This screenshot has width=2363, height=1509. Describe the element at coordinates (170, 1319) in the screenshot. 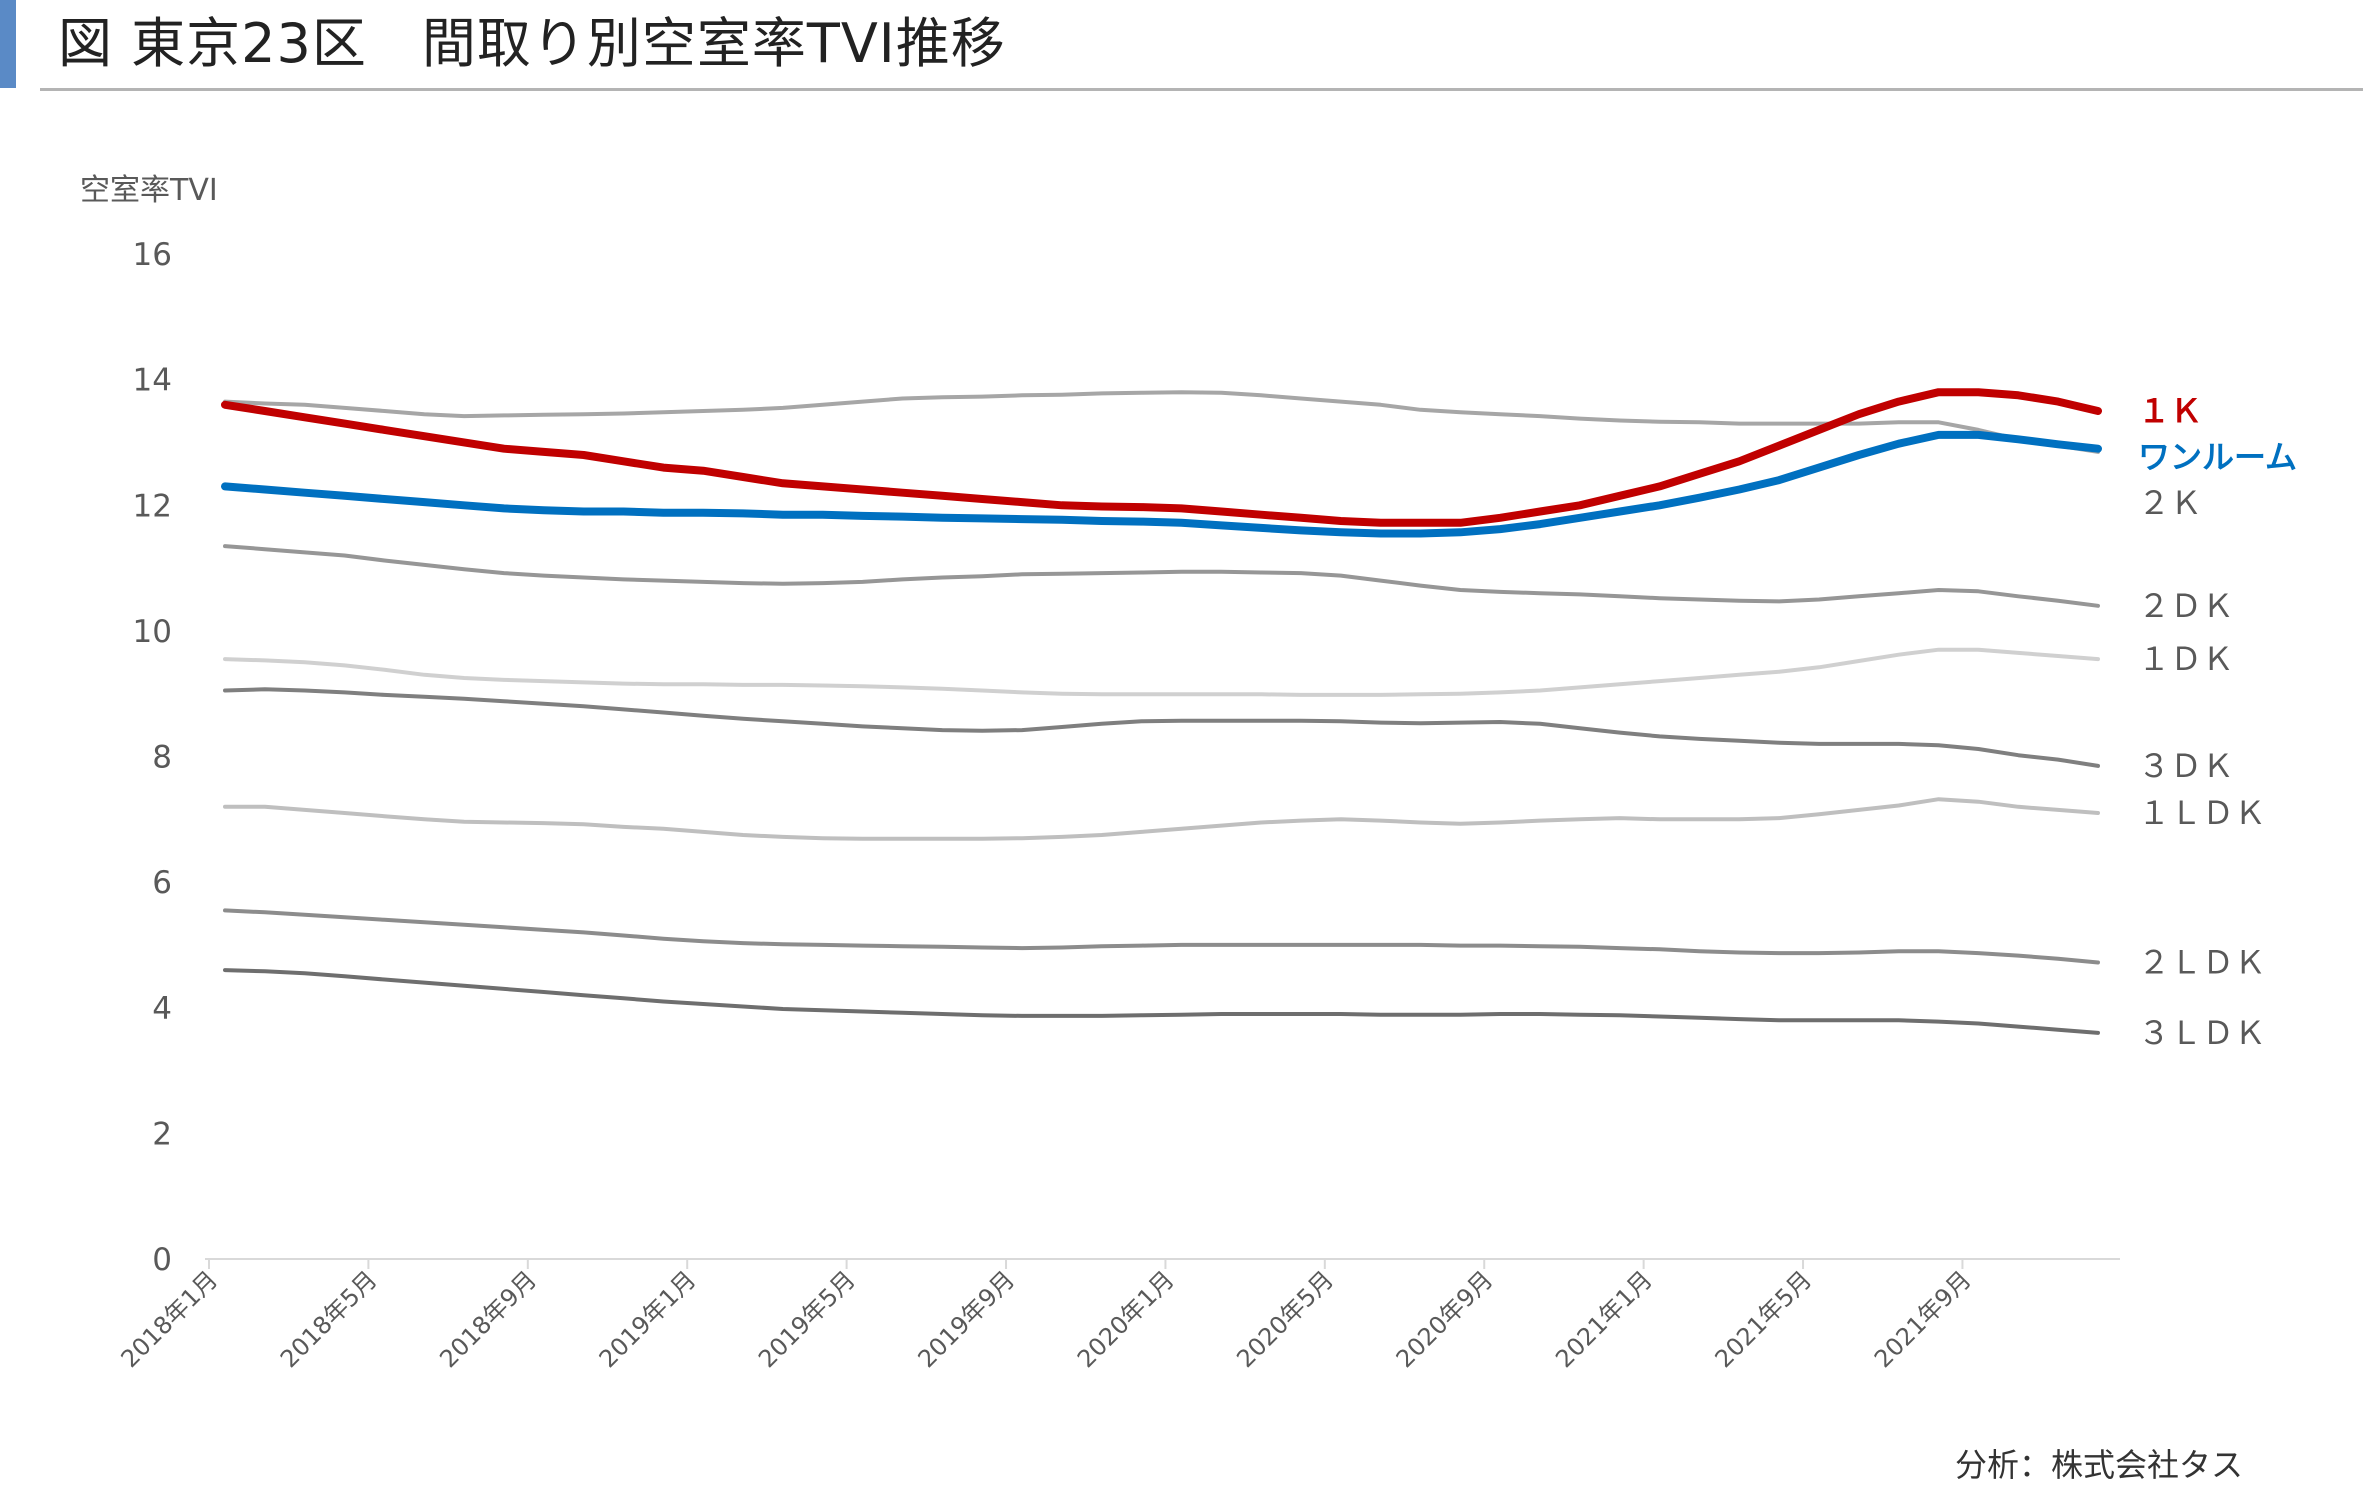

I see `x-tick-label: 2018年1月` at that location.